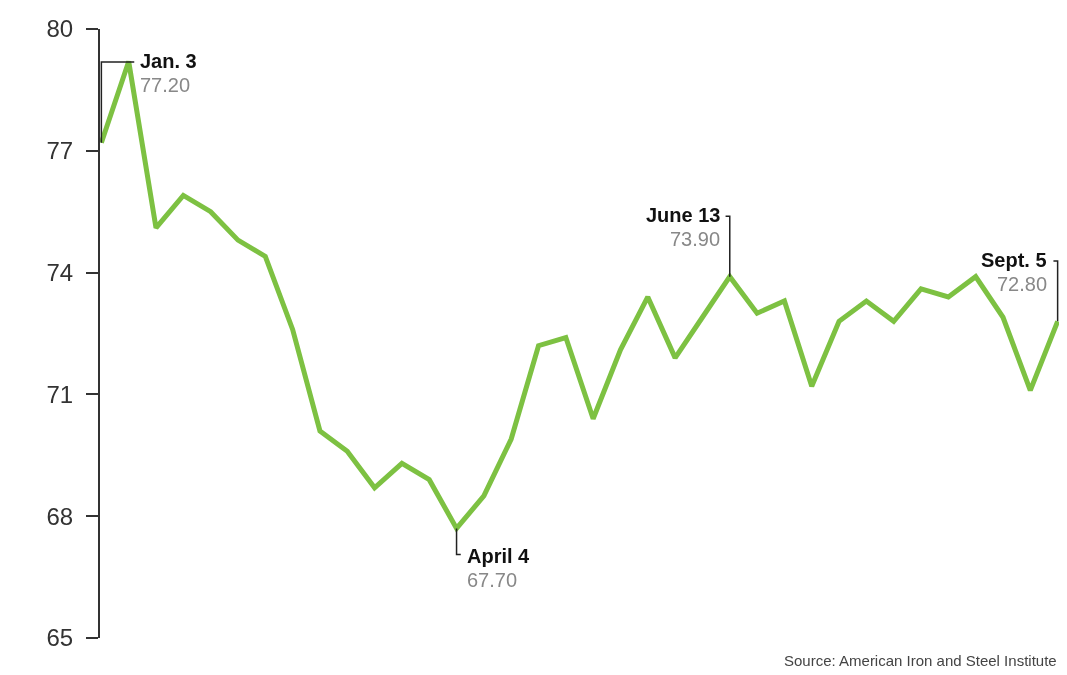  What do you see at coordinates (60, 638) in the screenshot?
I see `y-tick-label: 65` at bounding box center [60, 638].